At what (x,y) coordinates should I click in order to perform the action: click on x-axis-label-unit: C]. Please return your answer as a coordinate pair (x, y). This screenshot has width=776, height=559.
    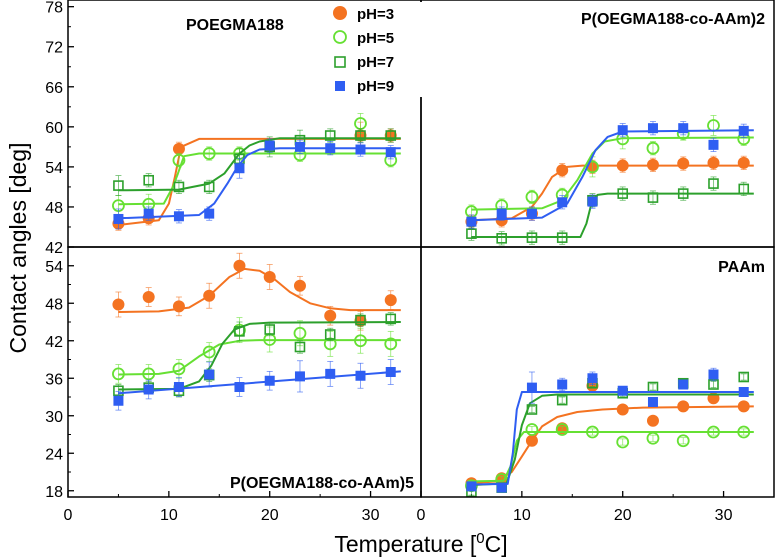
    Looking at the image, I should click on (496, 544).